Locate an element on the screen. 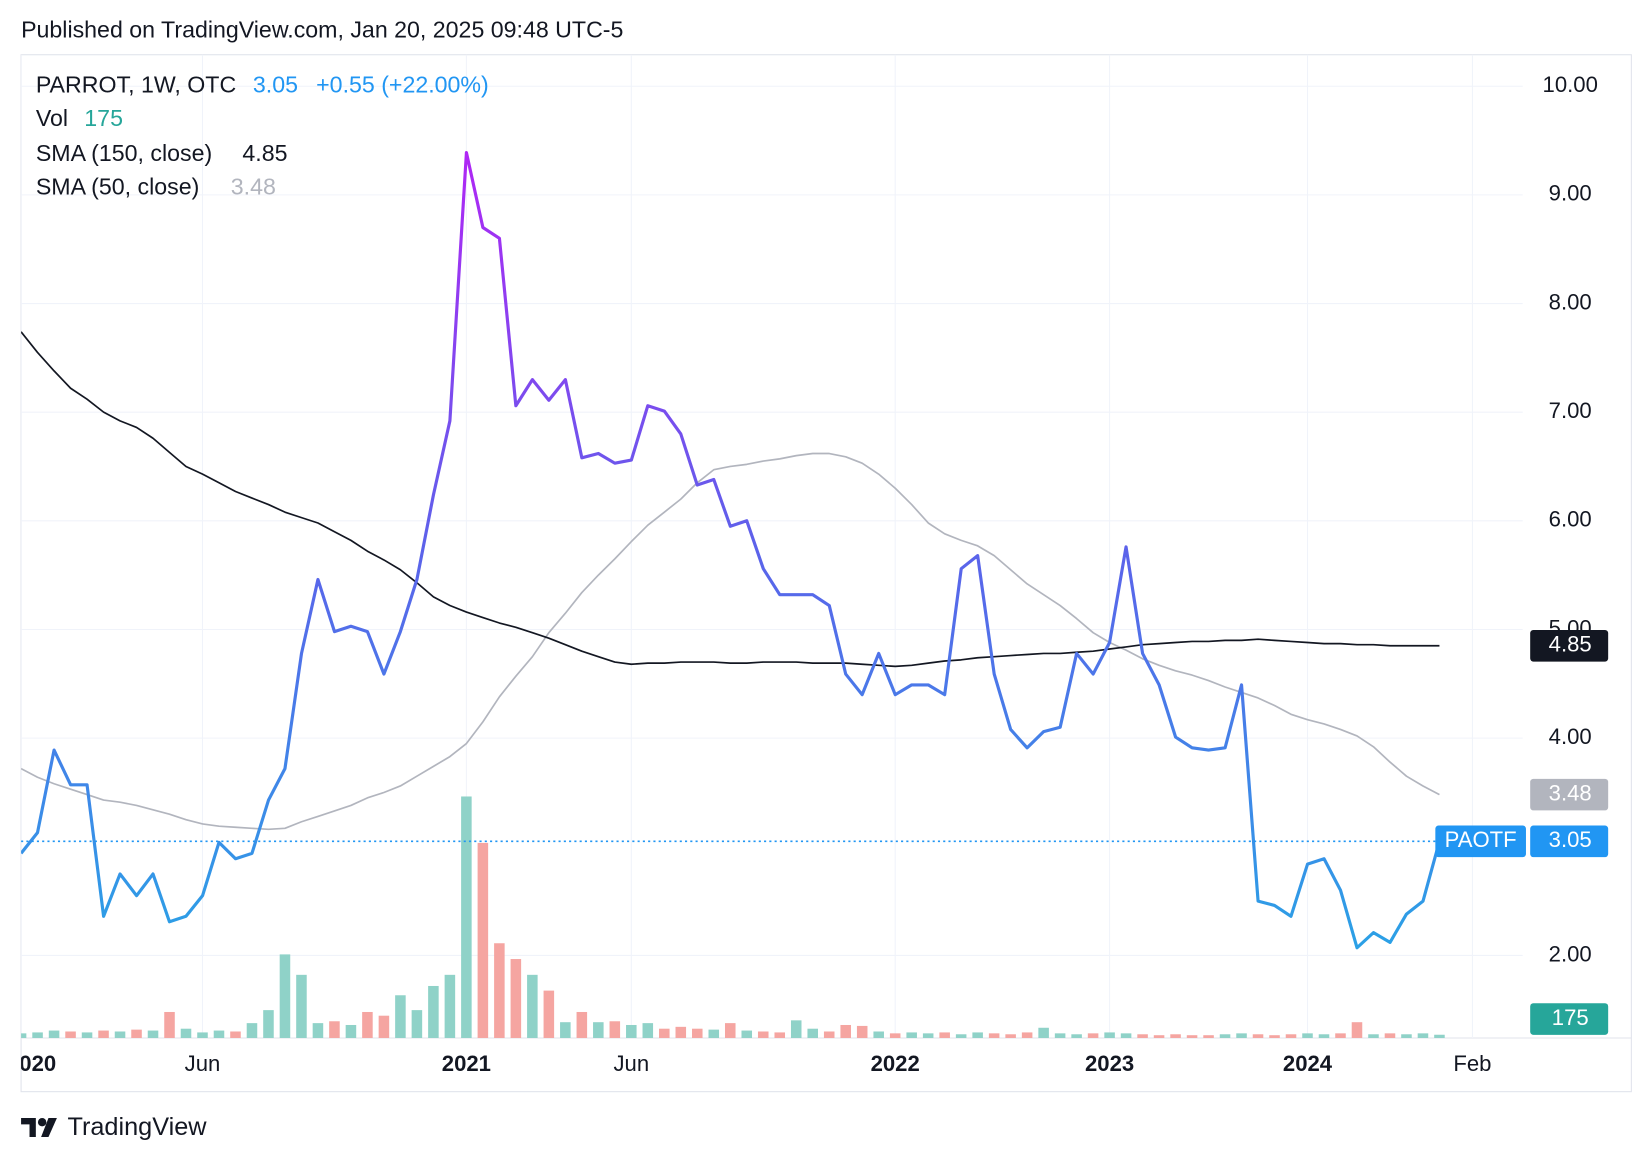 This screenshot has width=1644, height=1158. volume-badge-label: 175 is located at coordinates (1570, 1017).